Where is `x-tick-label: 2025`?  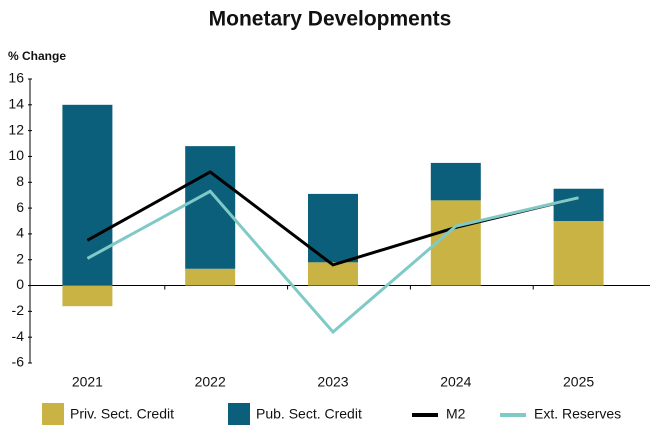 x-tick-label: 2025 is located at coordinates (578, 382).